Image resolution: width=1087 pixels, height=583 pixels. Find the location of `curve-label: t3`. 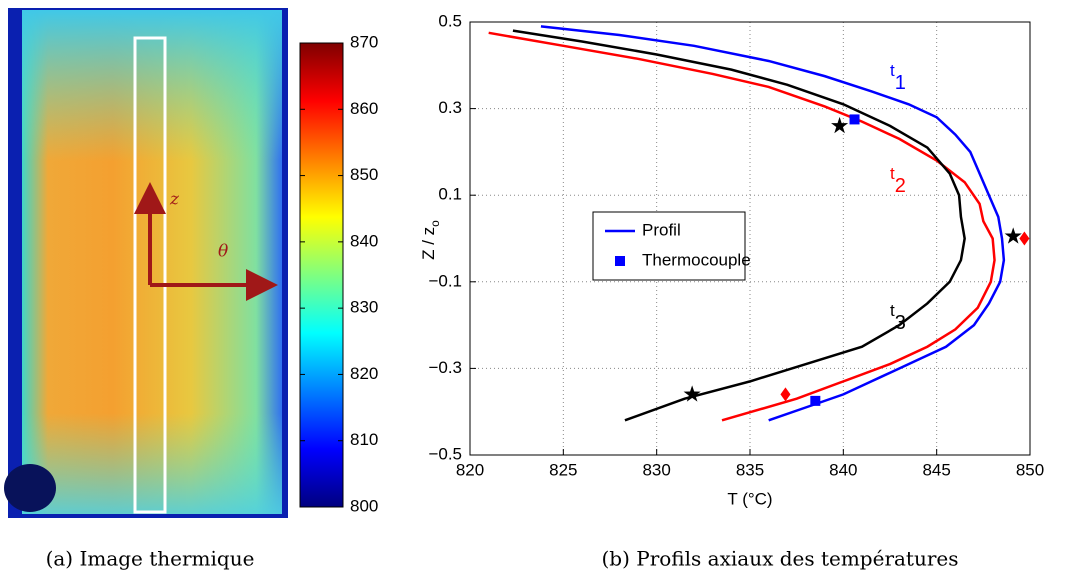

curve-label: t3 is located at coordinates (898, 317).